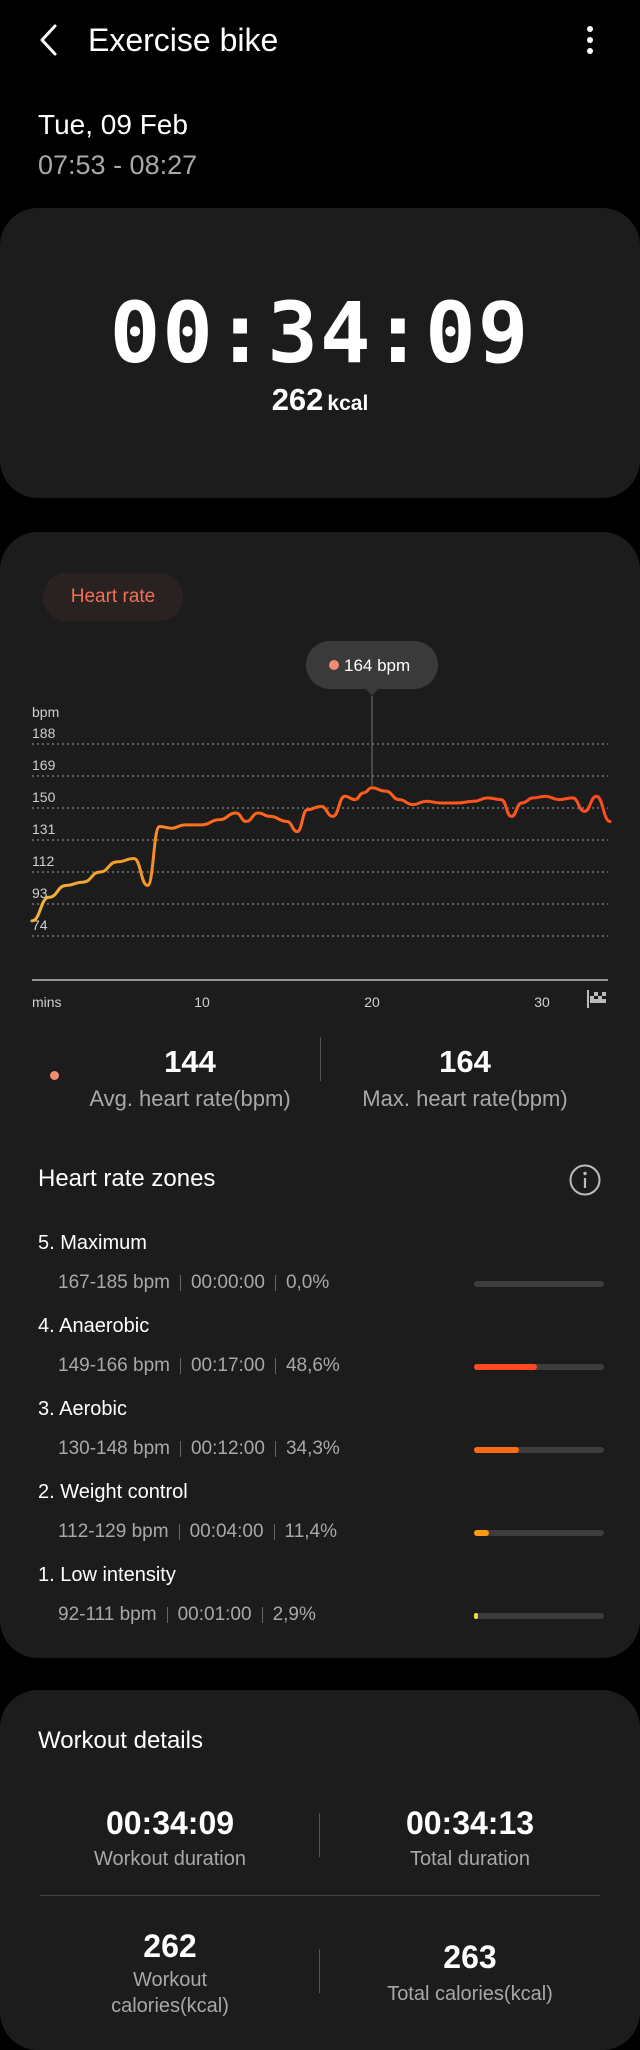  Describe the element at coordinates (47, 1002) in the screenshot. I see `x-axis-label: mins` at that location.